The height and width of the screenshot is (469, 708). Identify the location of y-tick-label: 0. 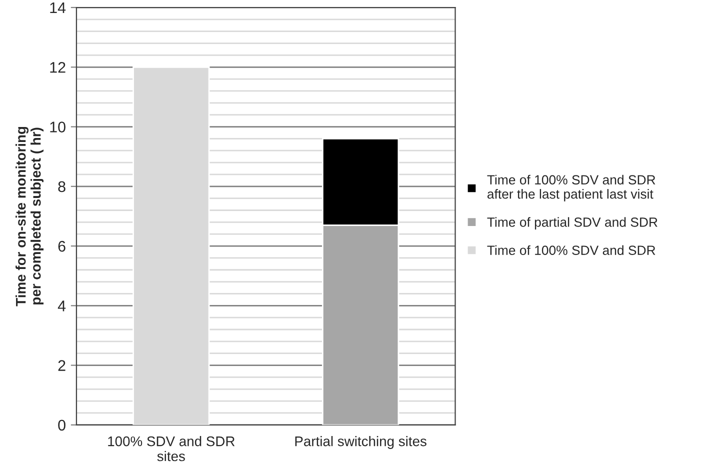
(62, 425).